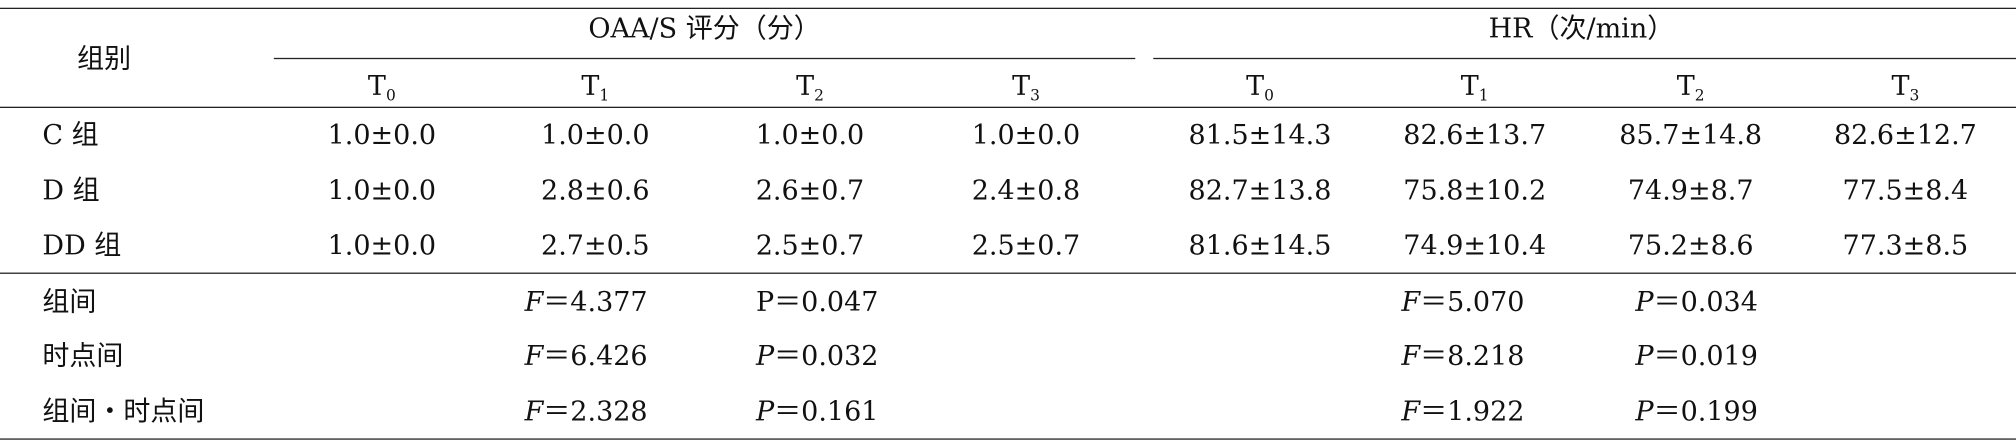  What do you see at coordinates (810, 190) in the screenshot?
I see `data-cell: 2.6±0.7` at bounding box center [810, 190].